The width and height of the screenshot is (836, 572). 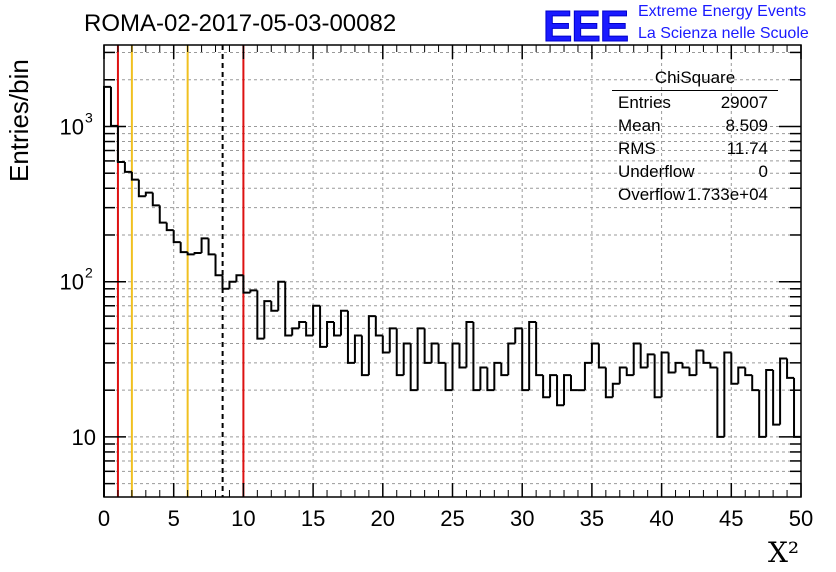 I want to click on x-tick-label: 10, so click(x=243, y=518).